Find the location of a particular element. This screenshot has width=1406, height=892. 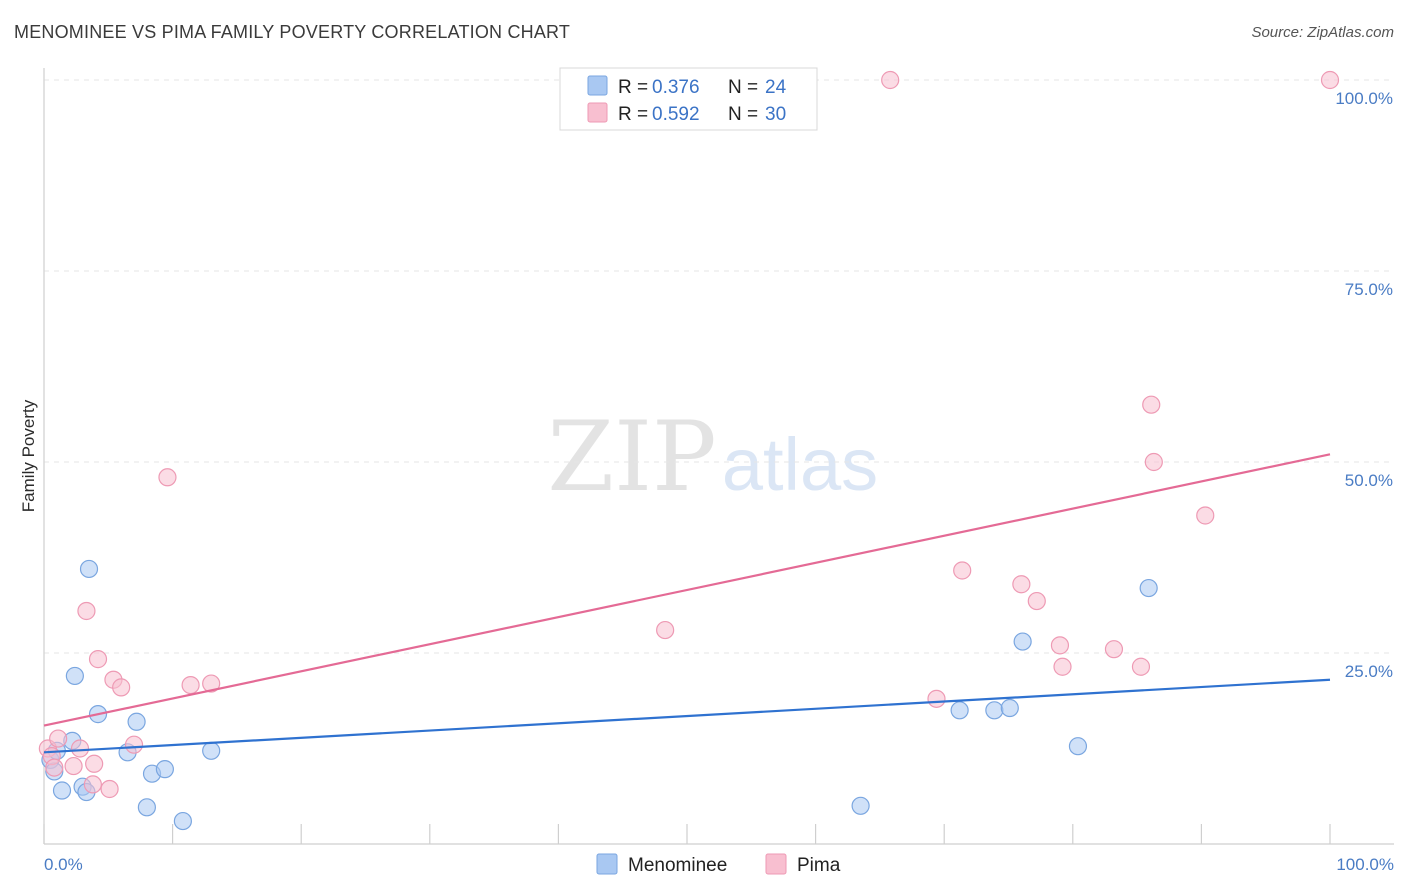

legend-n-value-menominee: 24 is located at coordinates (776, 87).